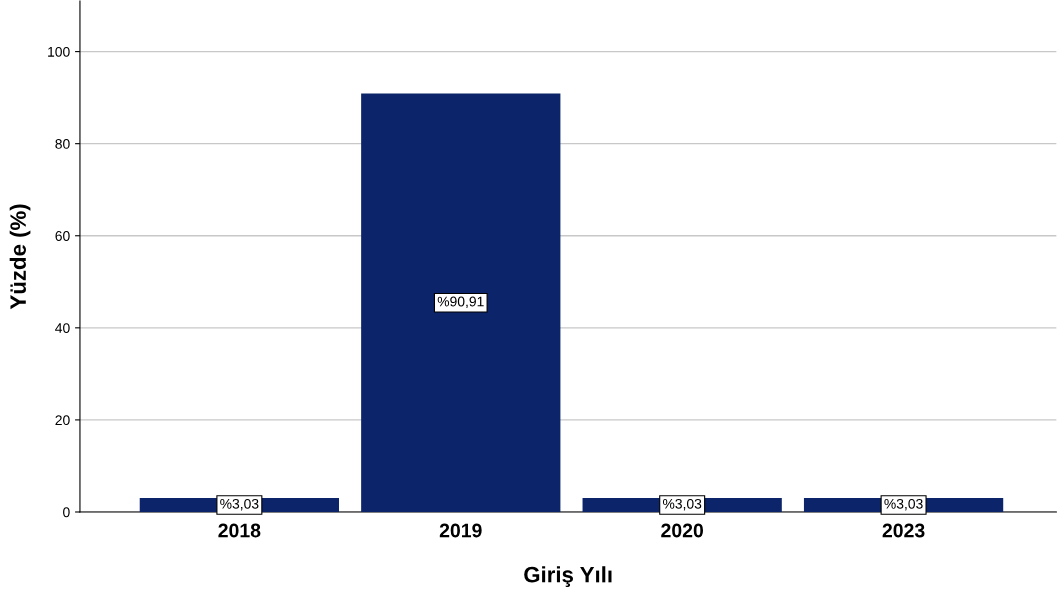  Describe the element at coordinates (62, 144) in the screenshot. I see `y-tick-label: 80` at that location.